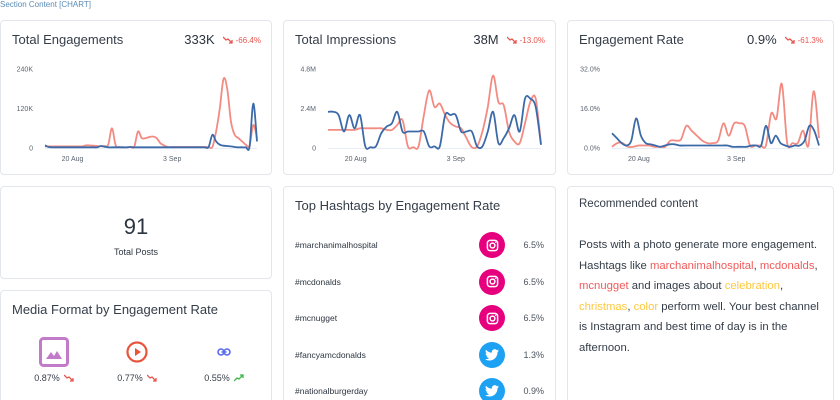 The image size is (840, 400). What do you see at coordinates (68, 39) in the screenshot?
I see `card-title: Total Engagements` at bounding box center [68, 39].